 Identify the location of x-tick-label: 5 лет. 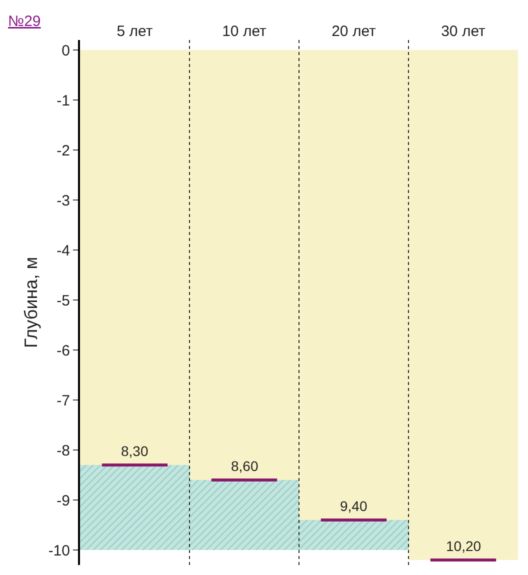
(134, 31).